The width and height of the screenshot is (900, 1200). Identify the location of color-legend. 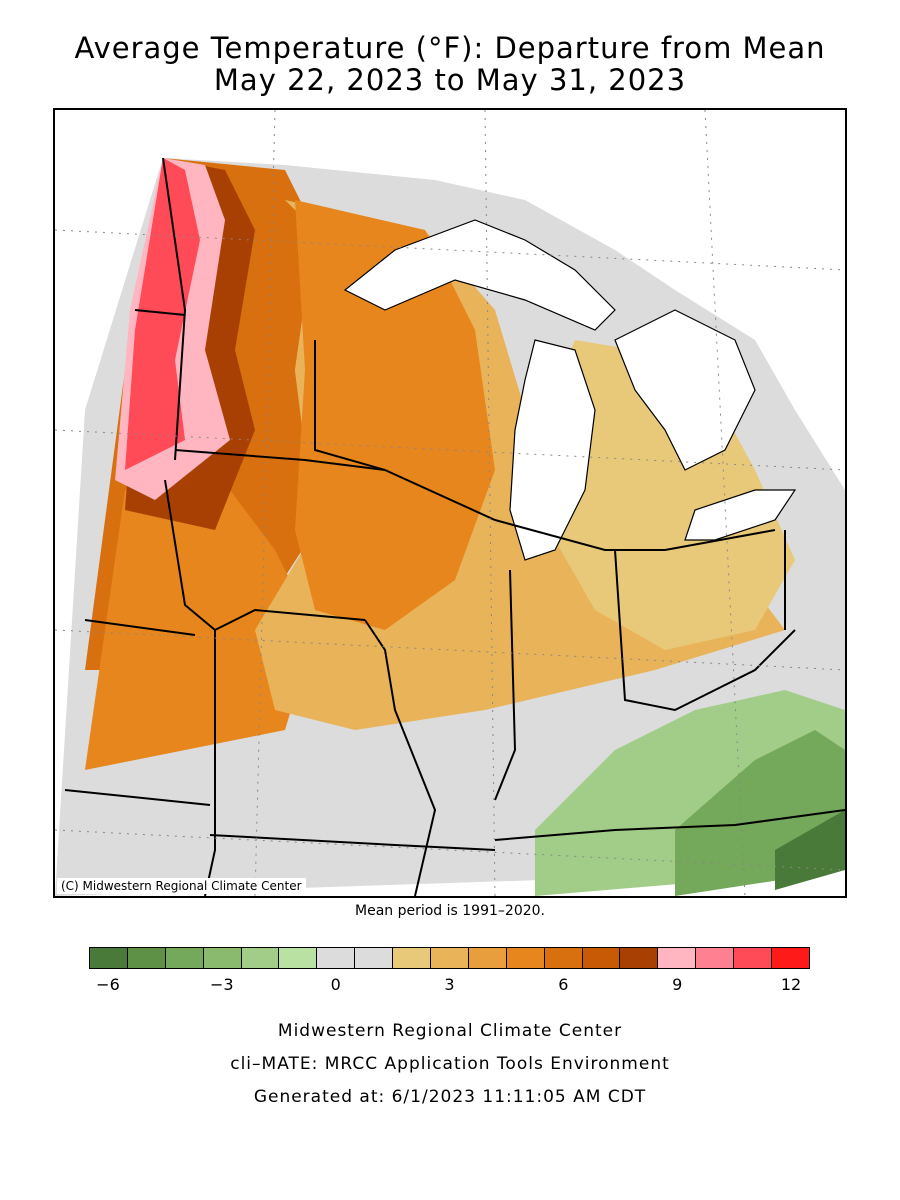
(449, 958).